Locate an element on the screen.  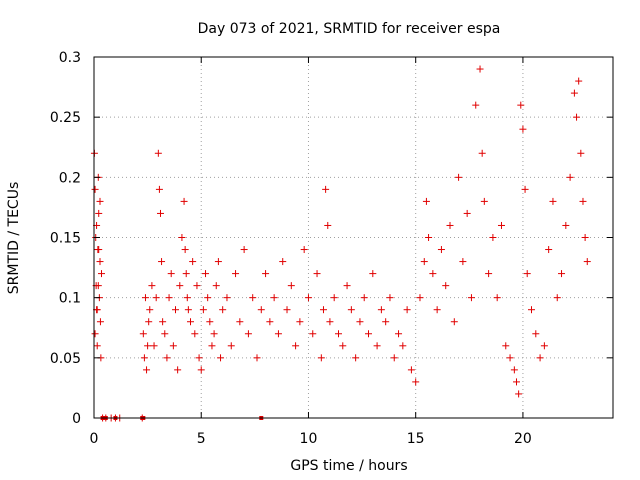
y-axis-label: SRMTID / TECUs is located at coordinates (14, 238).